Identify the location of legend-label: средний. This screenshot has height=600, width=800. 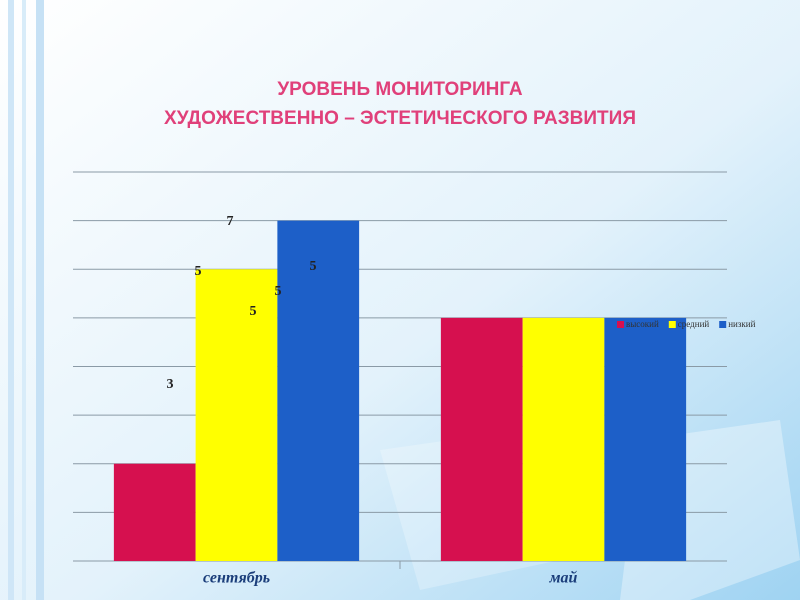
(694, 324).